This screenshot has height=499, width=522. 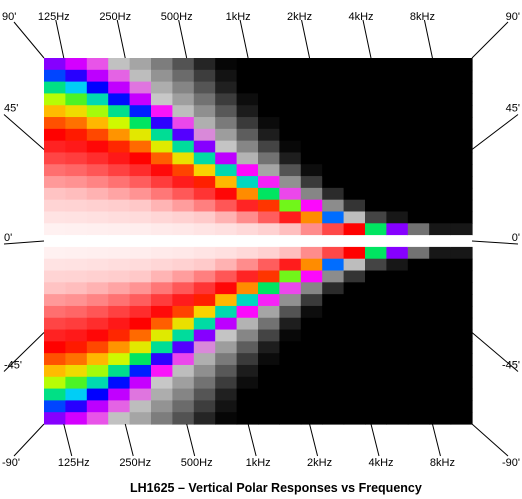 I want to click on y-tick-line-right, so click(x=495, y=352).